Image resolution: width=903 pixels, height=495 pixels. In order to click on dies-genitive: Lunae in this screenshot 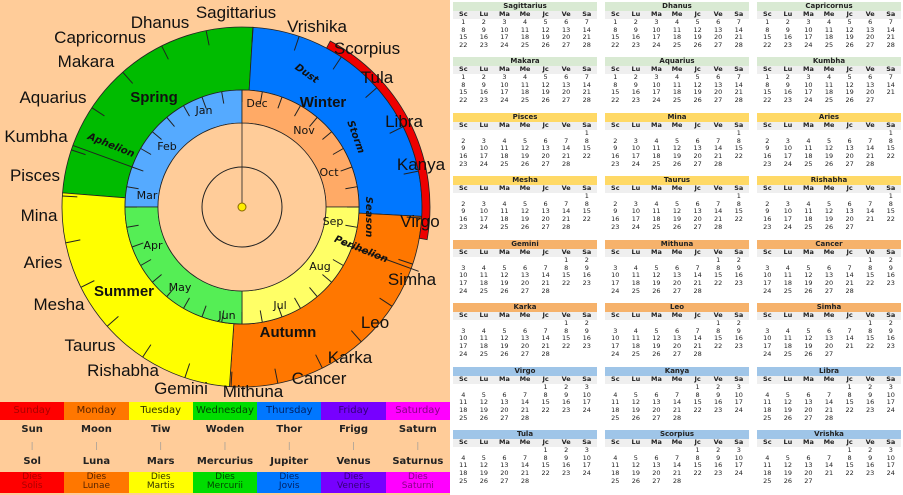, I will do `click(96, 486)`.